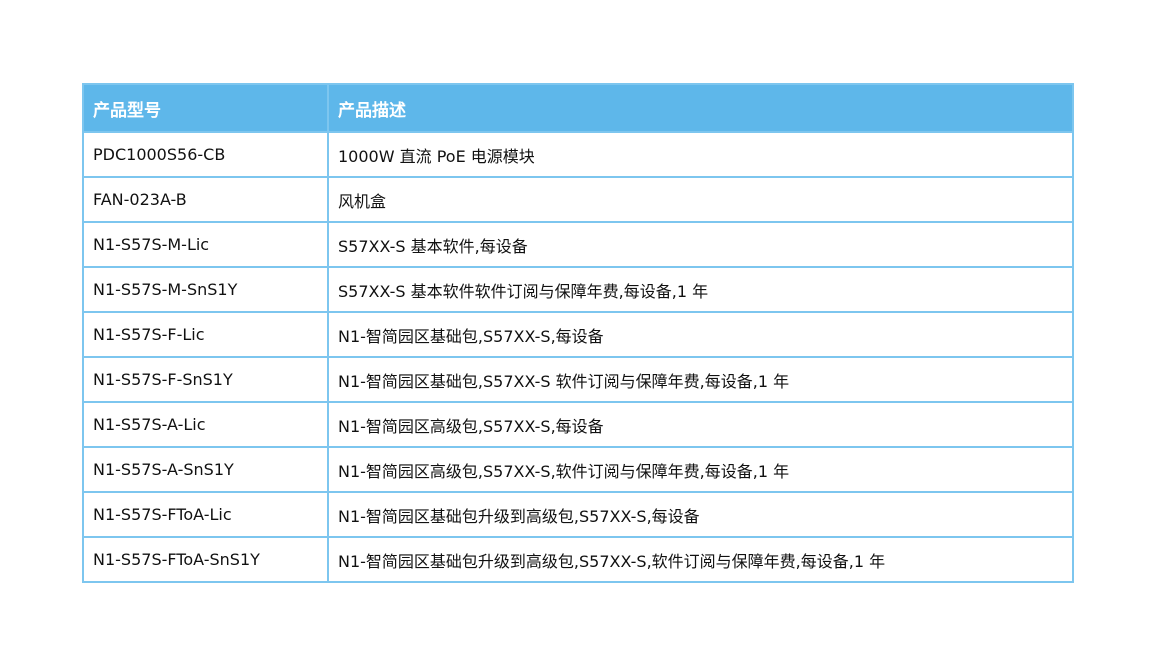 The height and width of the screenshot is (660, 1153). Describe the element at coordinates (700, 514) in the screenshot. I see `description-cell: N1-智简园区基础包升级到高级包,S57XX-S,每设备` at that location.